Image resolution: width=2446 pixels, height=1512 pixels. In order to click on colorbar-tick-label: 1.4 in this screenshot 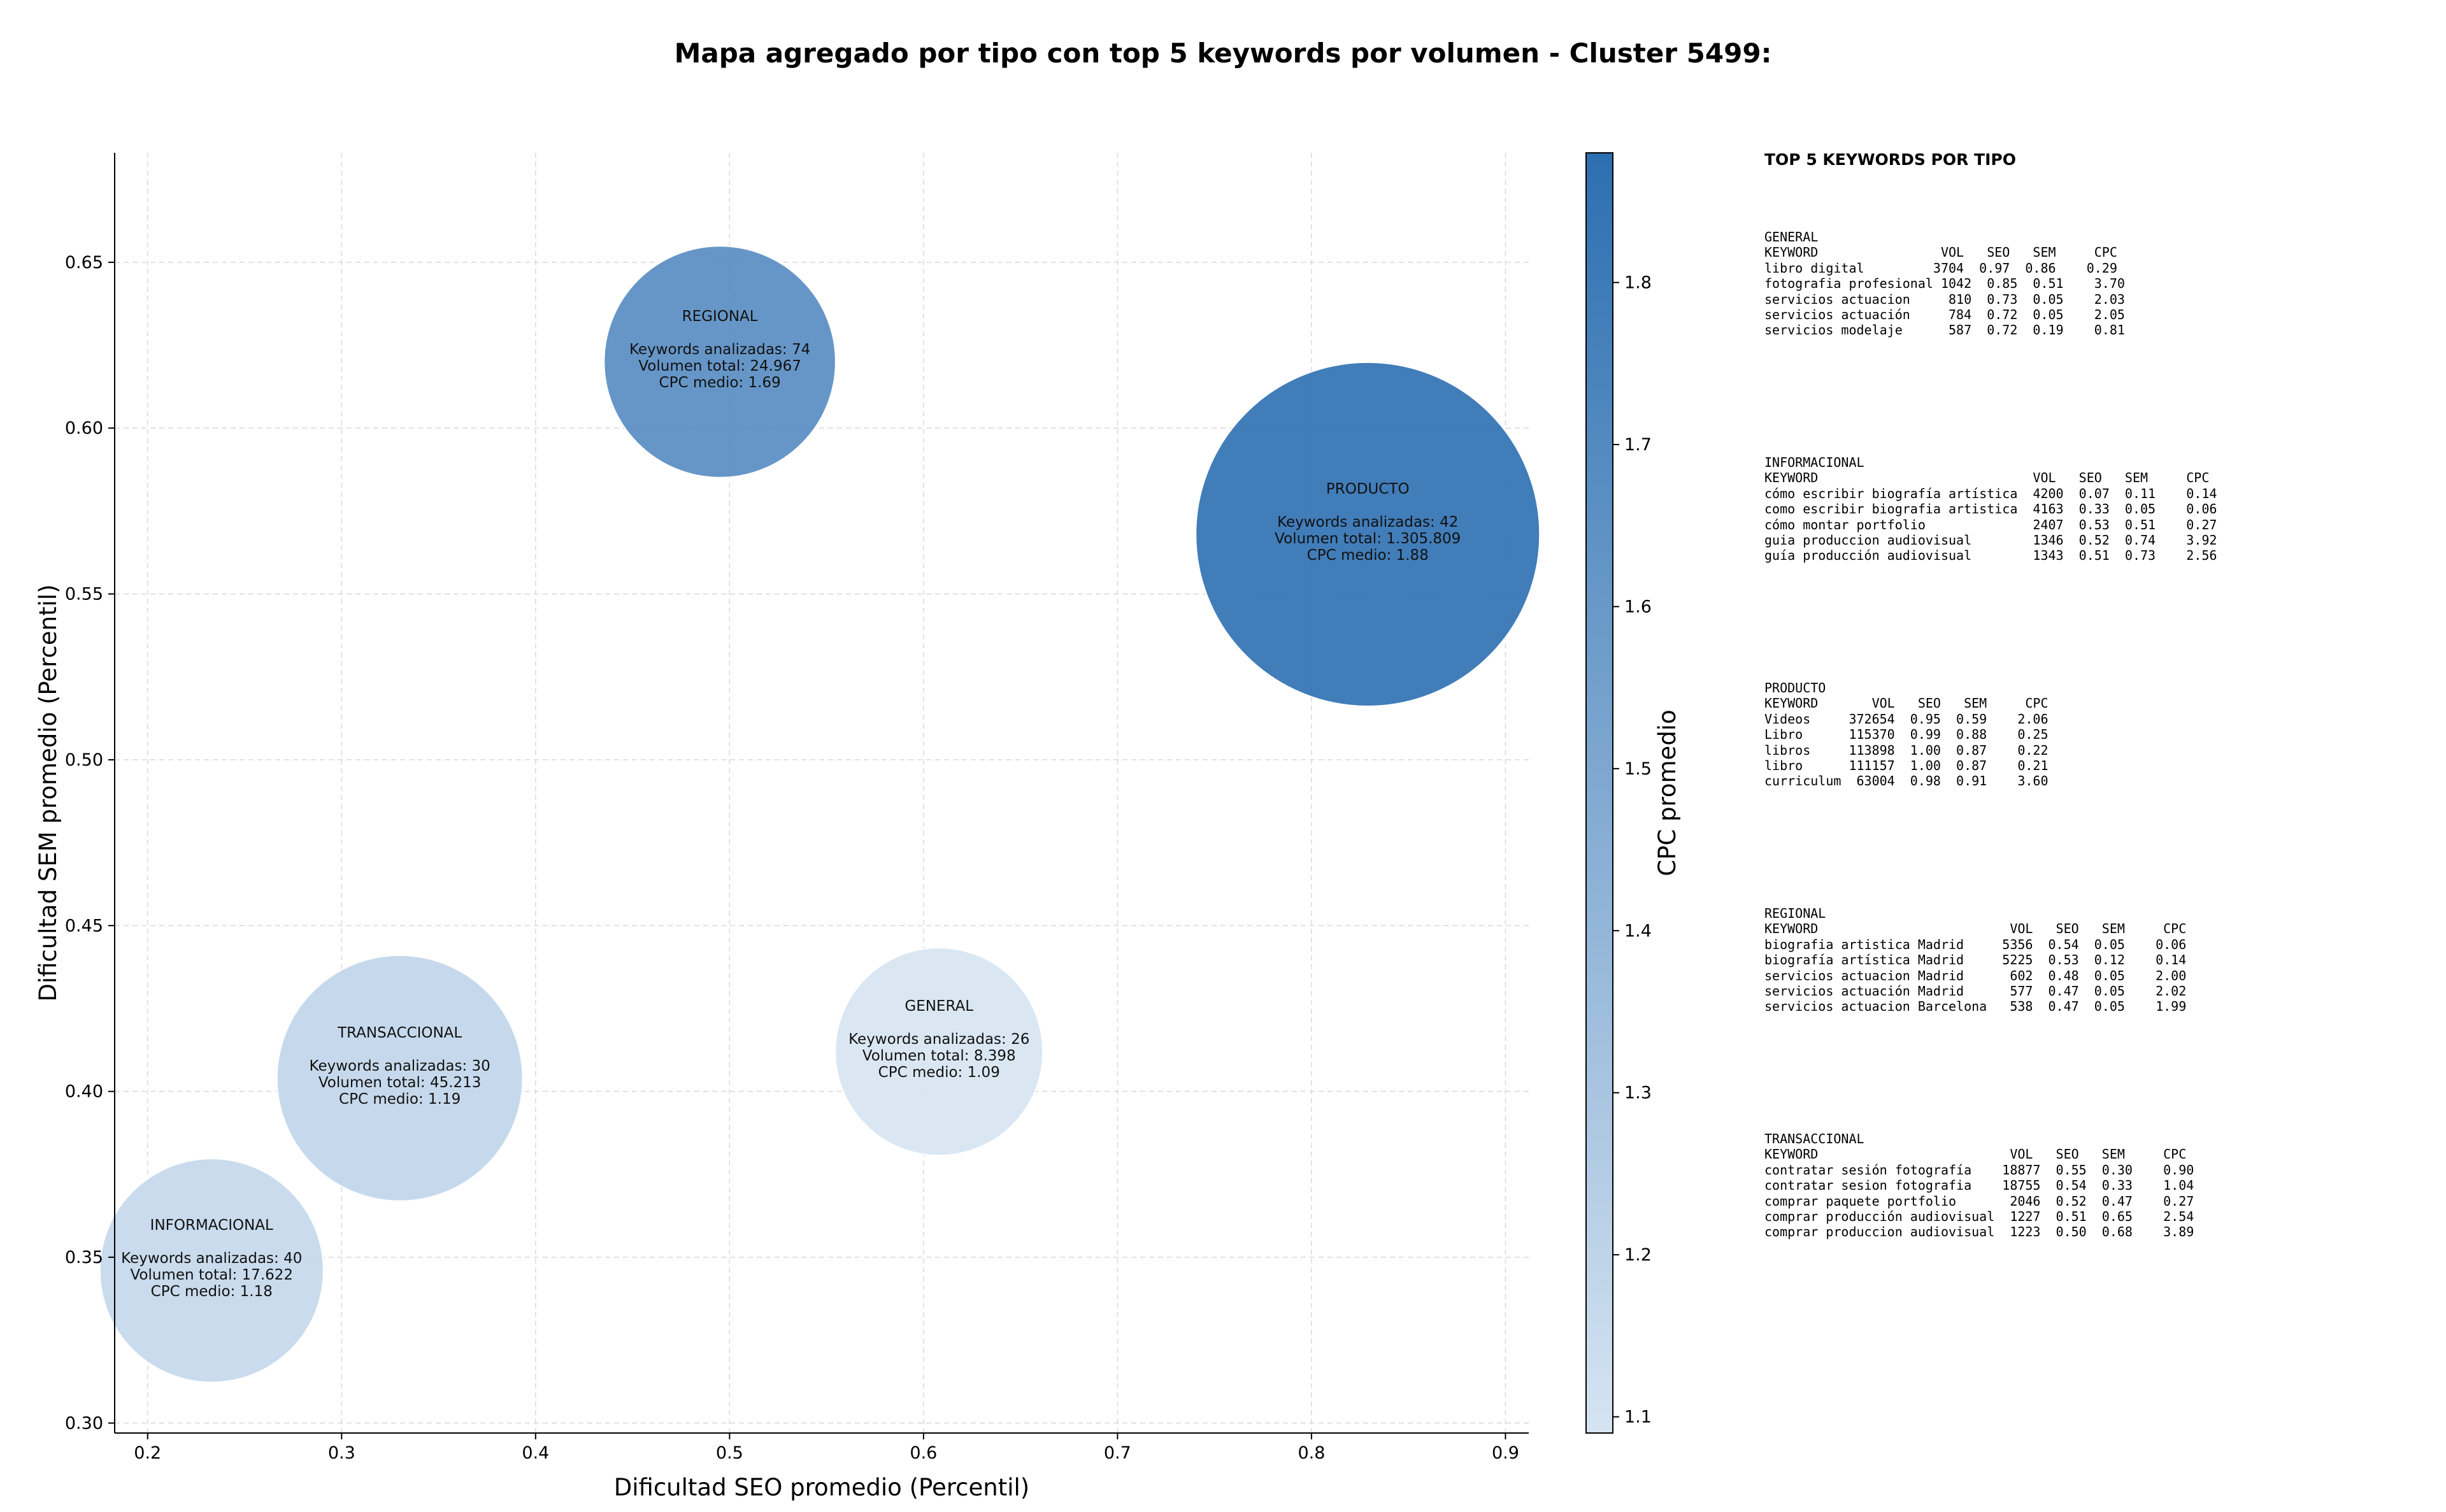, I will do `click(1638, 931)`.